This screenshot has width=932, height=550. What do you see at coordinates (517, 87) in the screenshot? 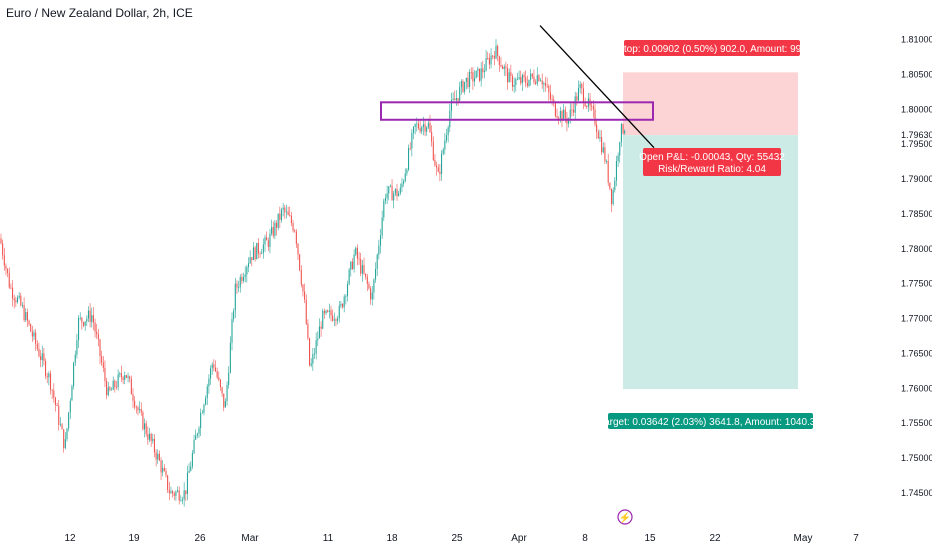
I see `drawing-overlays` at bounding box center [517, 87].